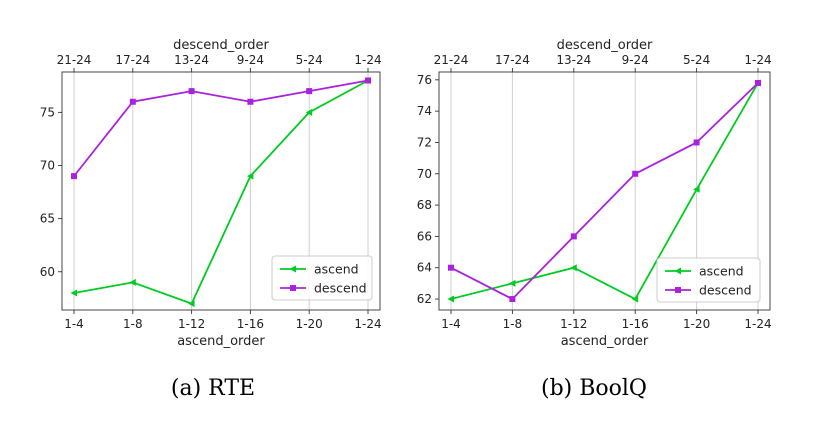 The image size is (820, 433). I want to click on y-tick-label: 76, so click(424, 80).